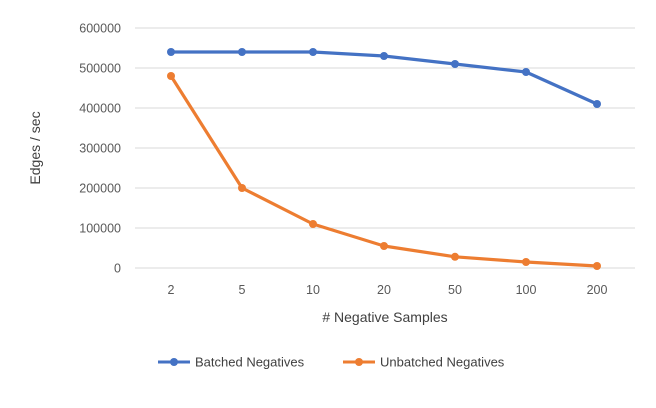 This screenshot has width=656, height=408. What do you see at coordinates (35, 147) in the screenshot?
I see `y-axis-title: Edges / sec` at bounding box center [35, 147].